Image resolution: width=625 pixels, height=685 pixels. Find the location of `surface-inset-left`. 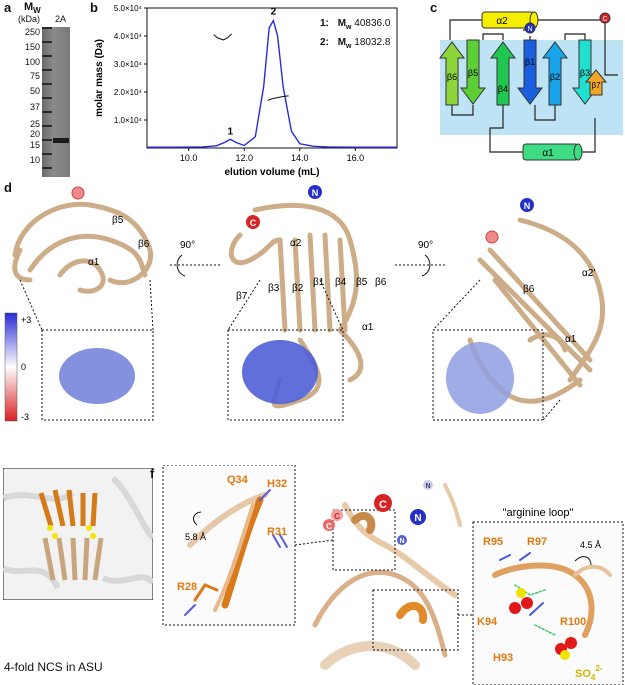

surface-inset-left is located at coordinates (97, 375).